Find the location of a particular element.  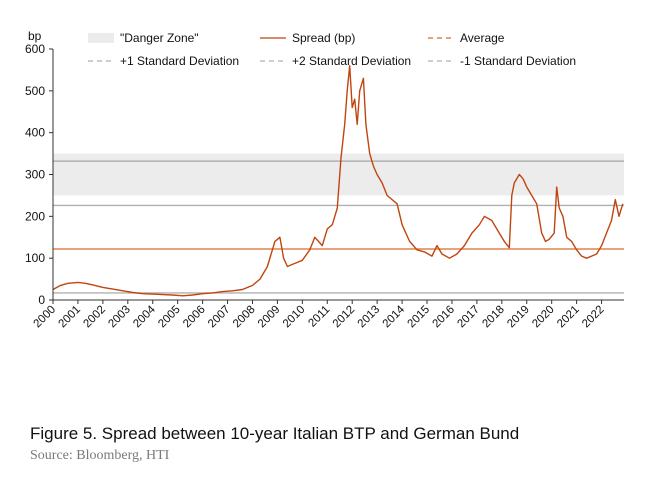

x-tick-label: 2012 is located at coordinates (344, 317).